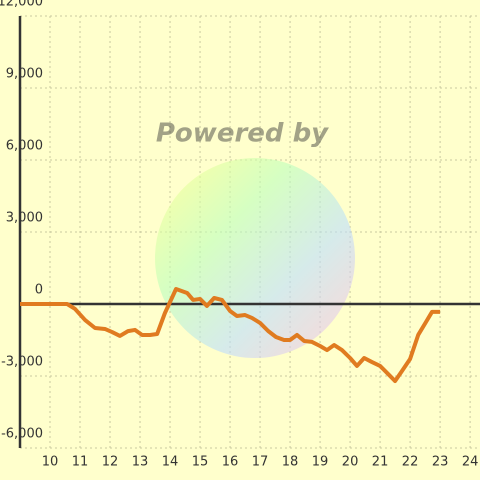 The height and width of the screenshot is (480, 480). What do you see at coordinates (380, 462) in the screenshot?
I see `x-tick-label: 21` at bounding box center [380, 462].